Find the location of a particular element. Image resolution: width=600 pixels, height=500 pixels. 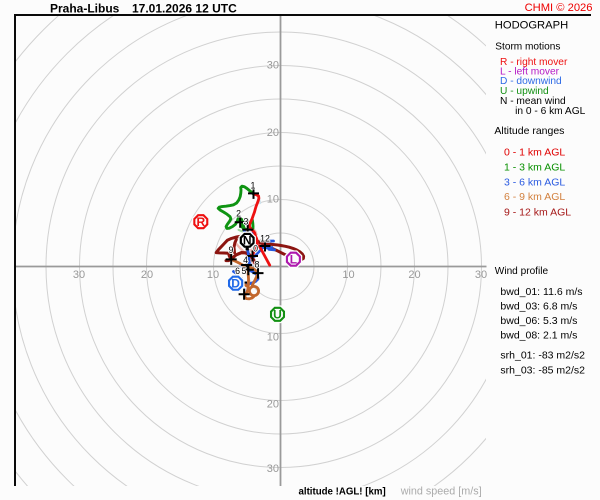

svg-text: HODOGRAPH is located at coordinates (531, 26).